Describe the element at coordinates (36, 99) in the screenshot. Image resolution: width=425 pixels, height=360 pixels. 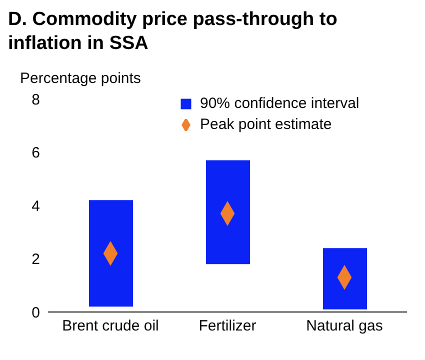
I see `y-tick-label: 8` at that location.